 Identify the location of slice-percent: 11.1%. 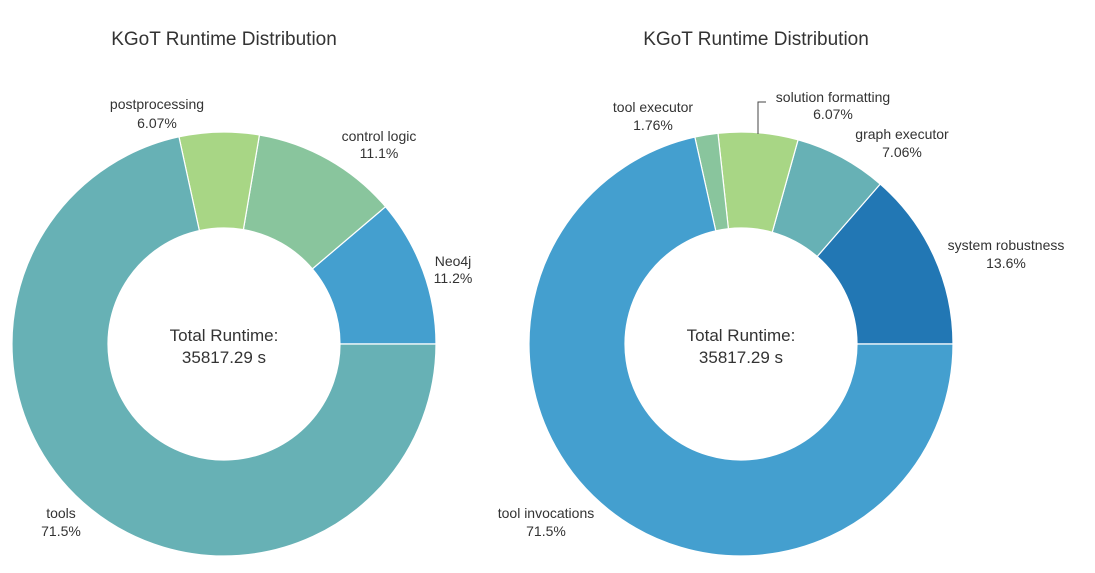
(379, 153).